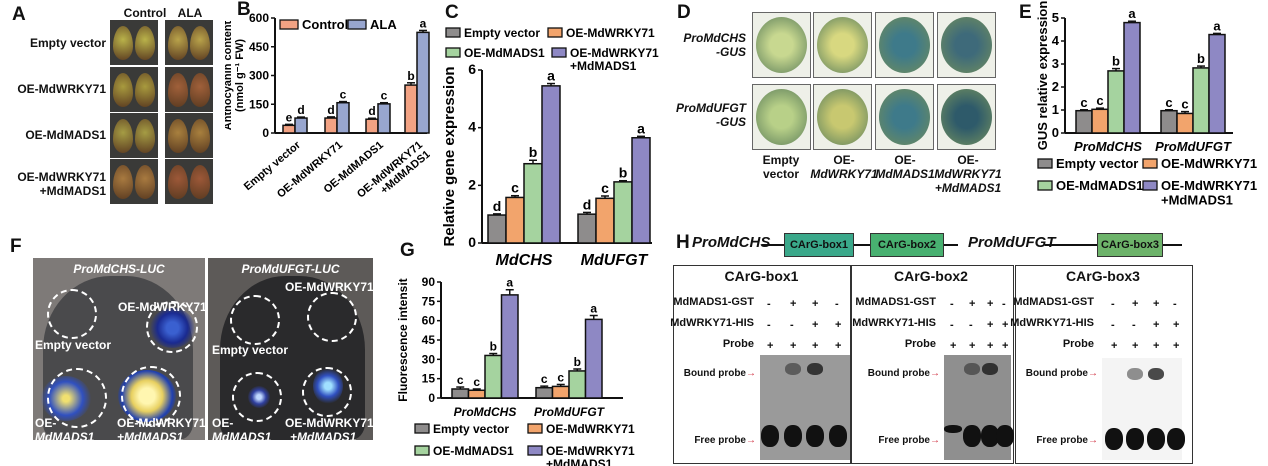  I want to click on free-probe-label-1: Free probe→, so click(725, 440).